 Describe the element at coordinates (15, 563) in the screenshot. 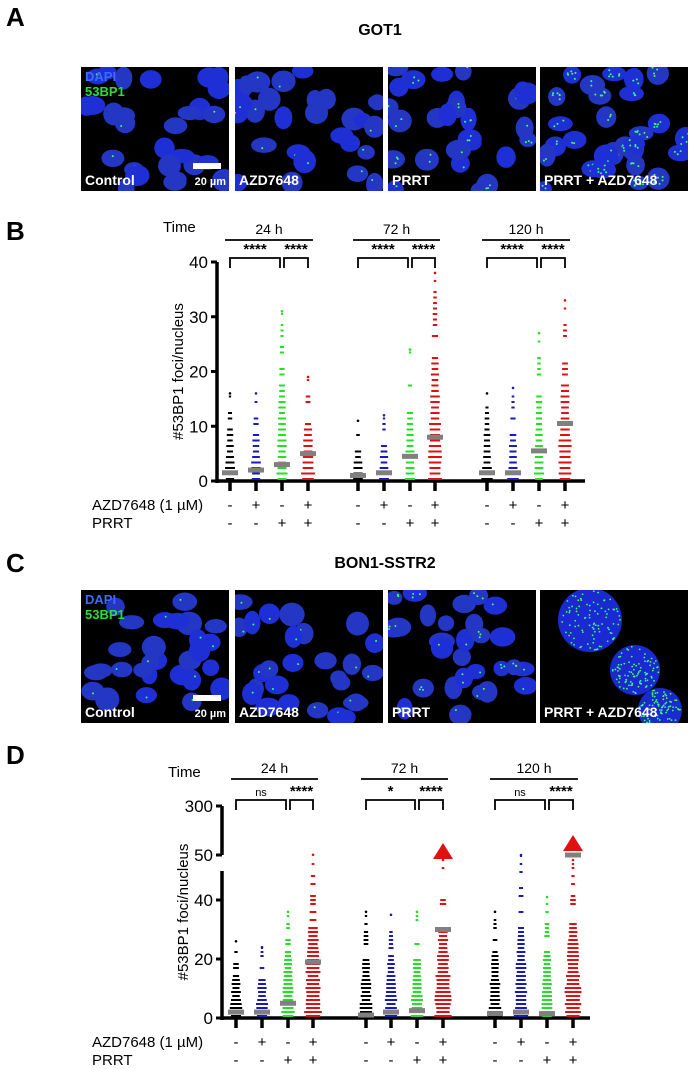

I see `panel-label-c: C` at that location.